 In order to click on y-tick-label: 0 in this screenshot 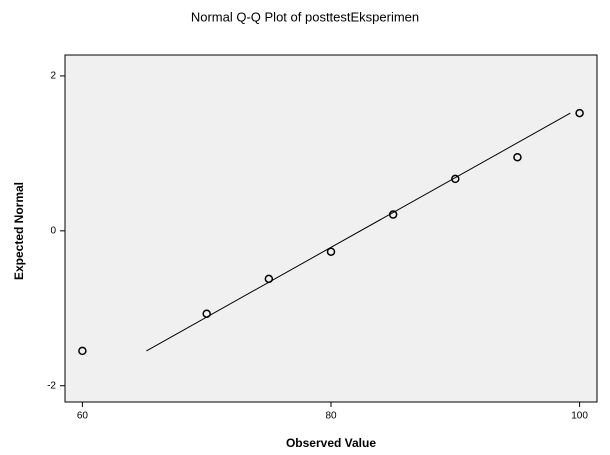, I will do `click(53, 230)`.